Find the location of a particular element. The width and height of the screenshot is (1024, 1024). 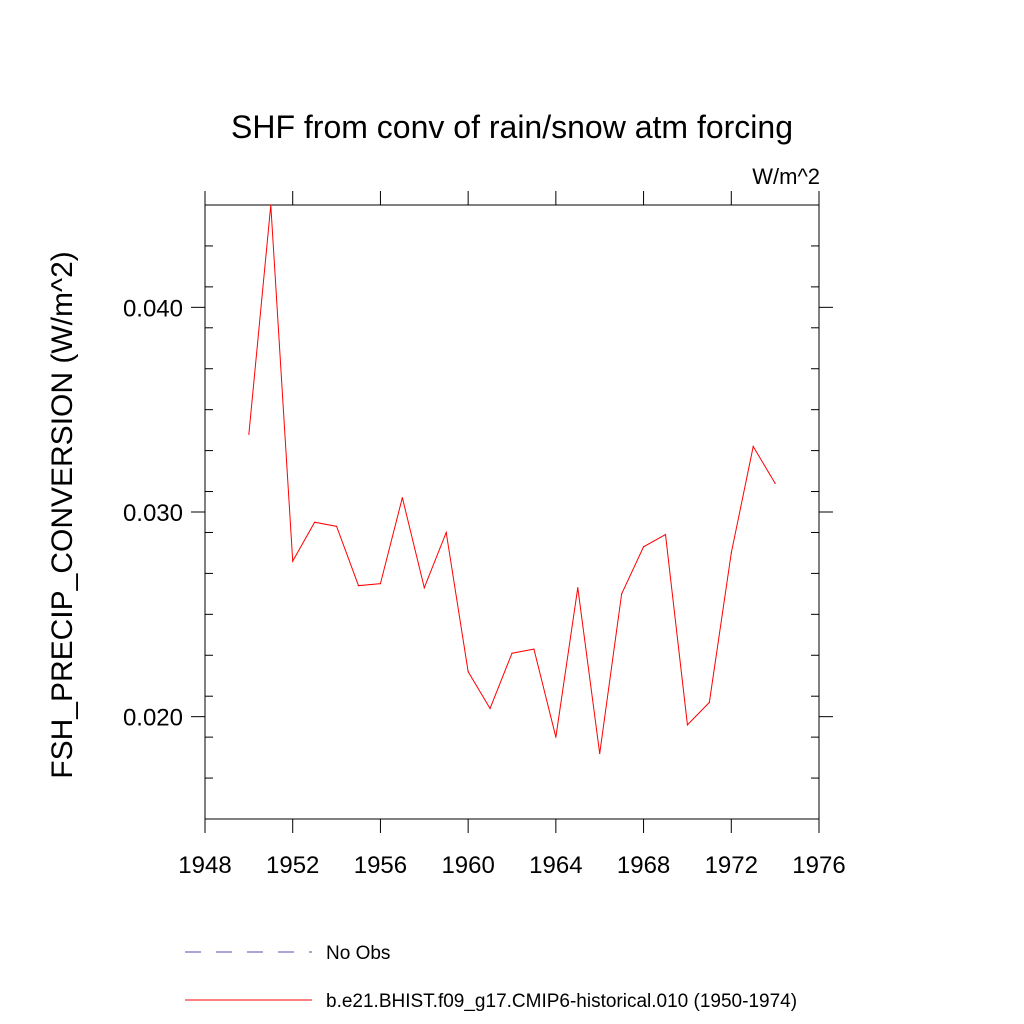

units-label: W/m^2 is located at coordinates (786, 176).